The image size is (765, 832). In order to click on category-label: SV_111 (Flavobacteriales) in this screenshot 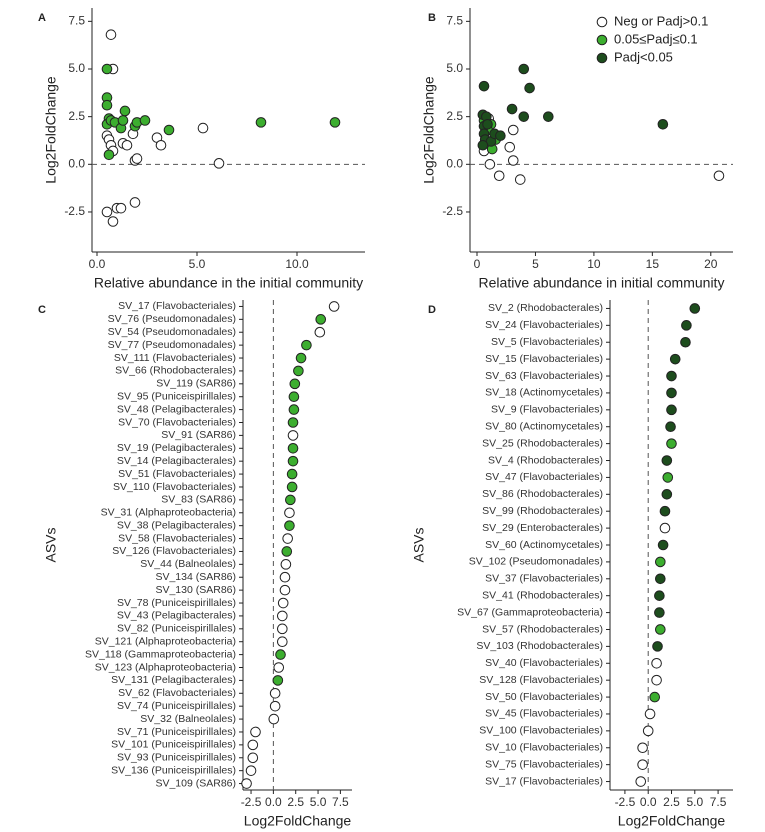, I will do `click(175, 358)`.